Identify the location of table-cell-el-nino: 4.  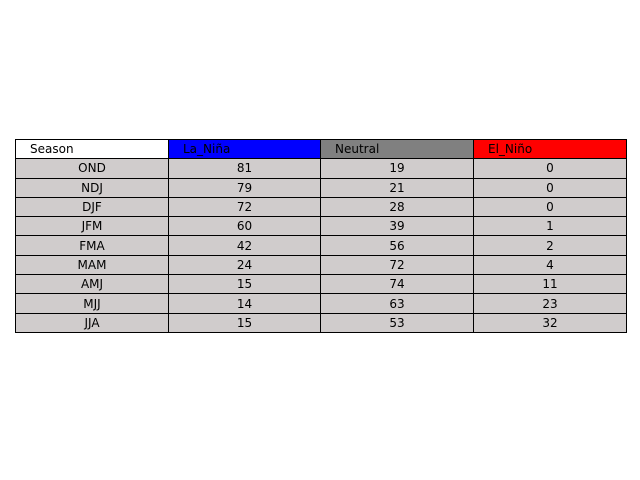
(550, 265).